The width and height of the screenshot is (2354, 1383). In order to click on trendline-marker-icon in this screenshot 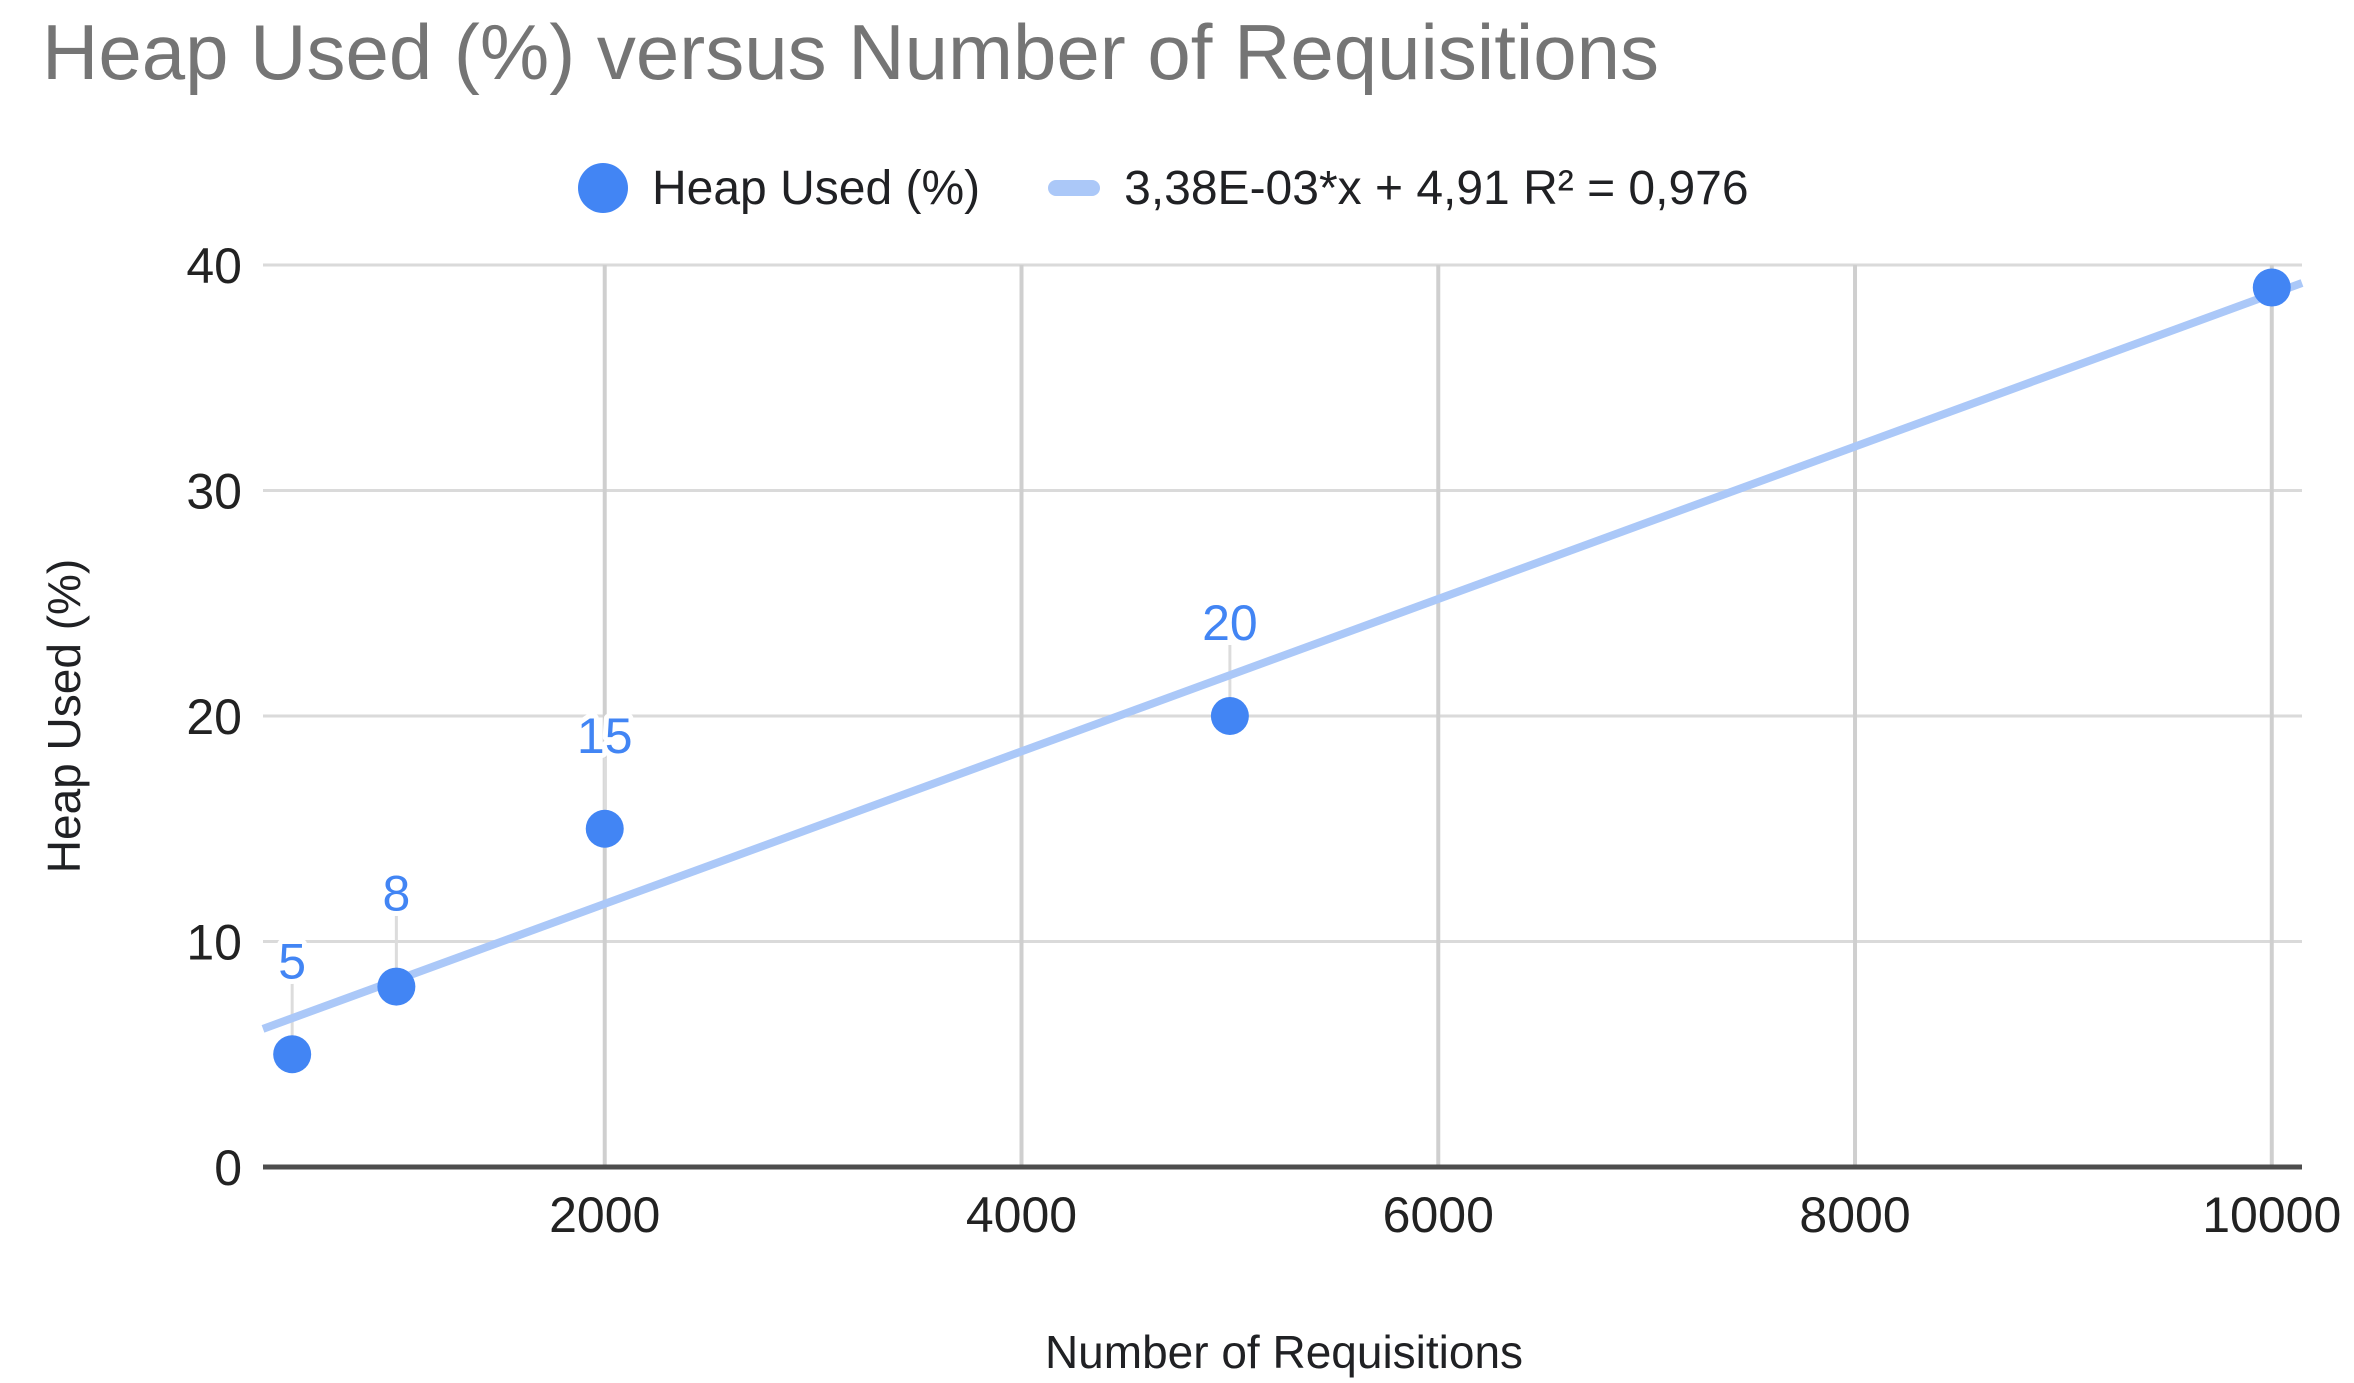, I will do `click(1074, 188)`.